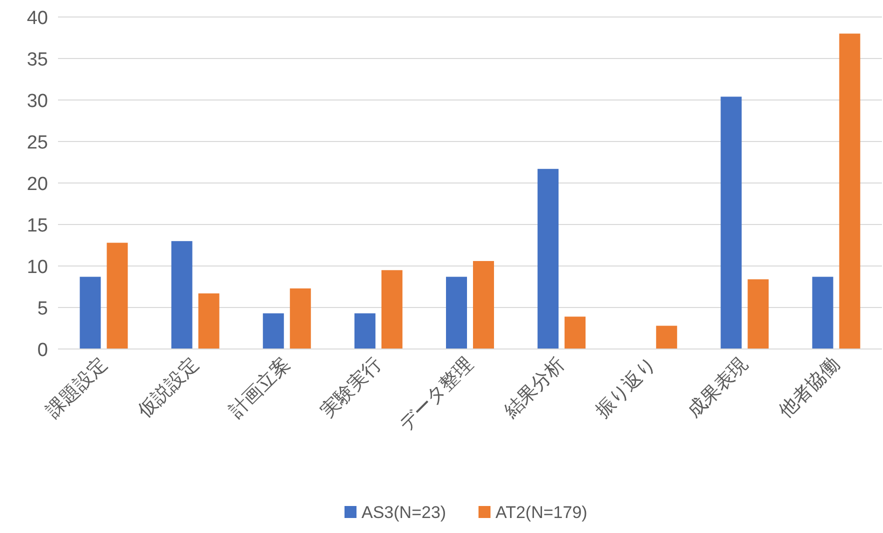 Image resolution: width=883 pixels, height=533 pixels. I want to click on x-tick-label: データ整理, so click(437, 395).